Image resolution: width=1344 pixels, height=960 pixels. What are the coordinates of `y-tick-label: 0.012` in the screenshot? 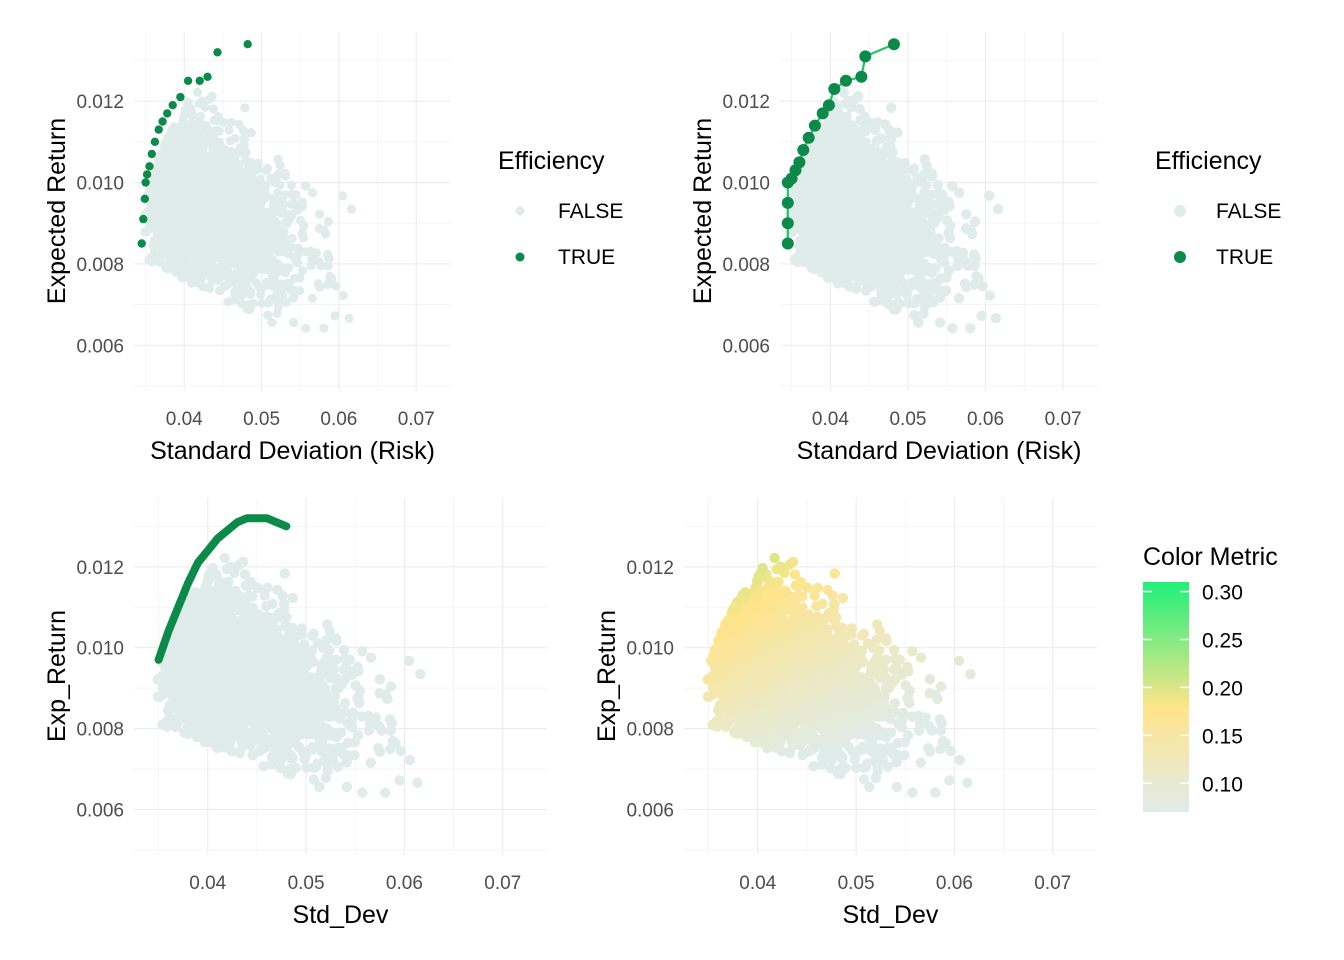 It's located at (100, 102).